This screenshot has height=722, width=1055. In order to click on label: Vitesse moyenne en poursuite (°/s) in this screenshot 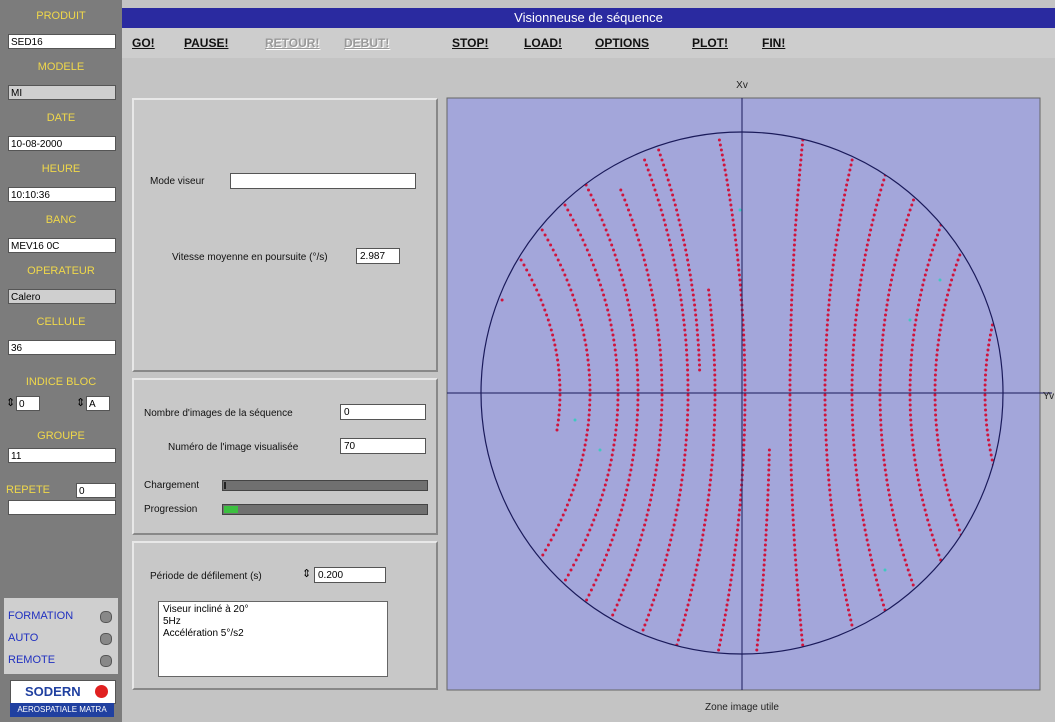, I will do `click(250, 257)`.